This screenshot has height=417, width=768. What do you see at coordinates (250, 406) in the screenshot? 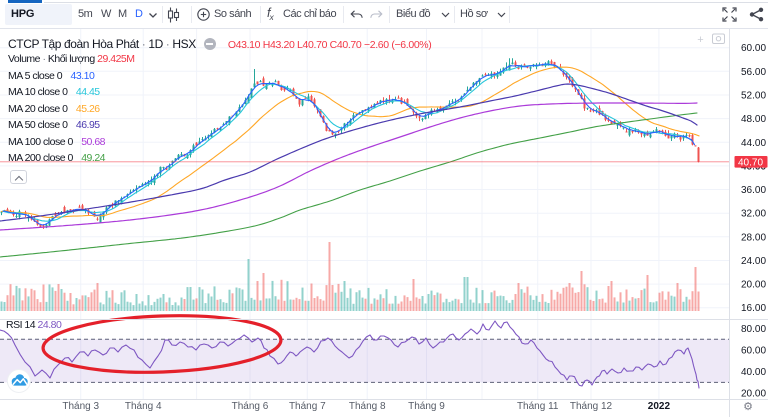
I see `svg-text: Tháng 6` at bounding box center [250, 406].